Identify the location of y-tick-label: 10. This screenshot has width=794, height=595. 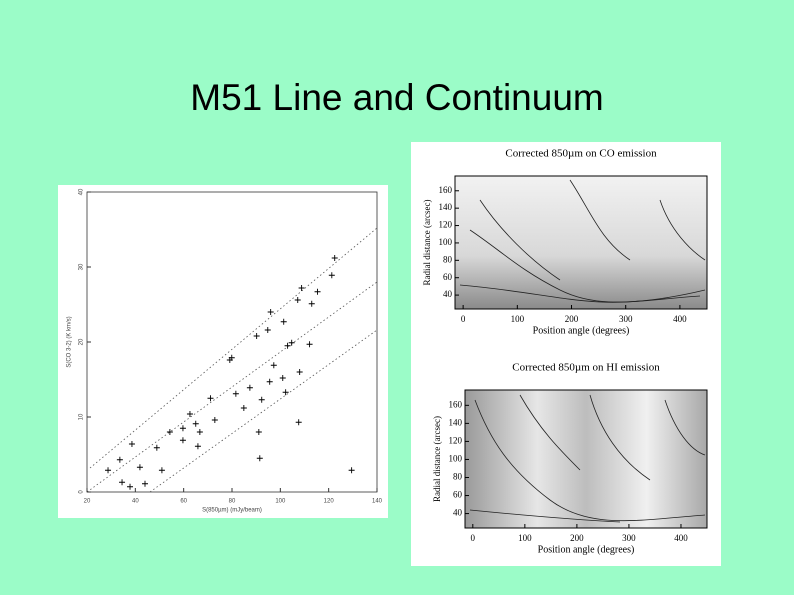
(82, 416).